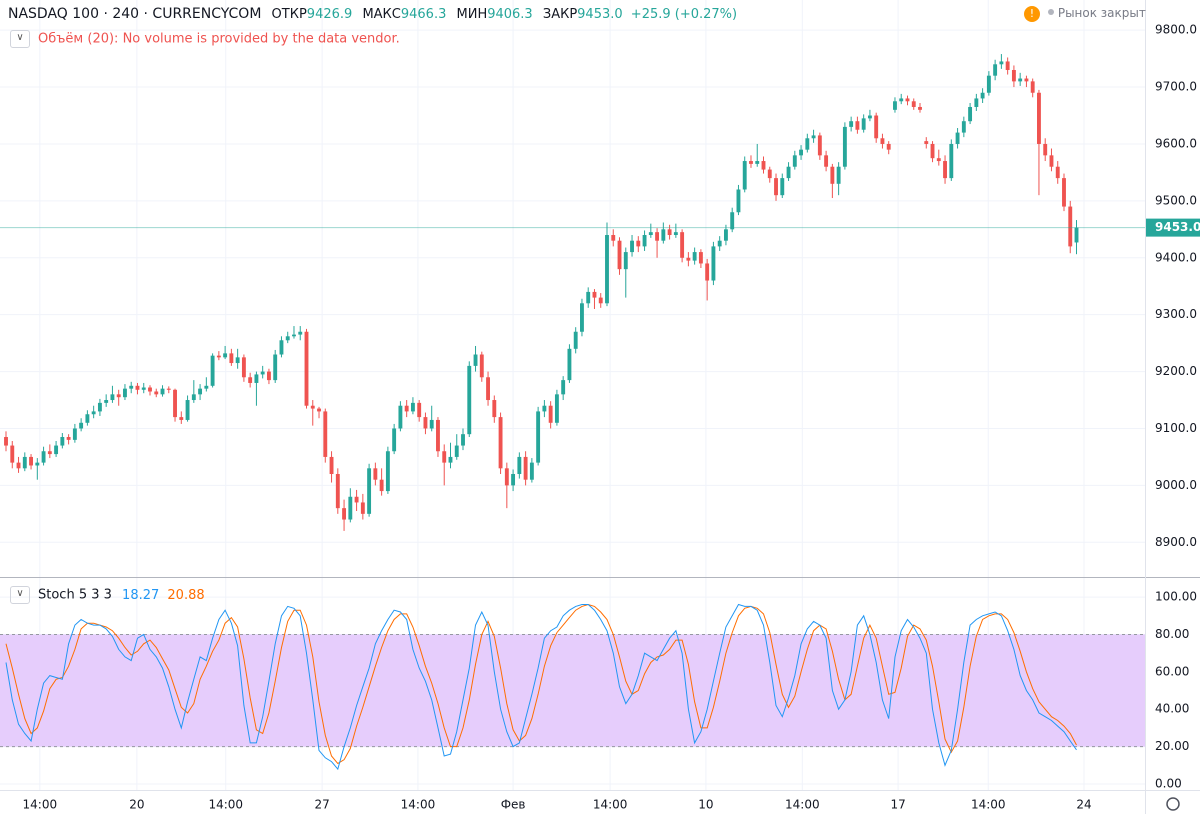 The height and width of the screenshot is (814, 1200). I want to click on y-tick-label: 40.00, so click(1172, 709).